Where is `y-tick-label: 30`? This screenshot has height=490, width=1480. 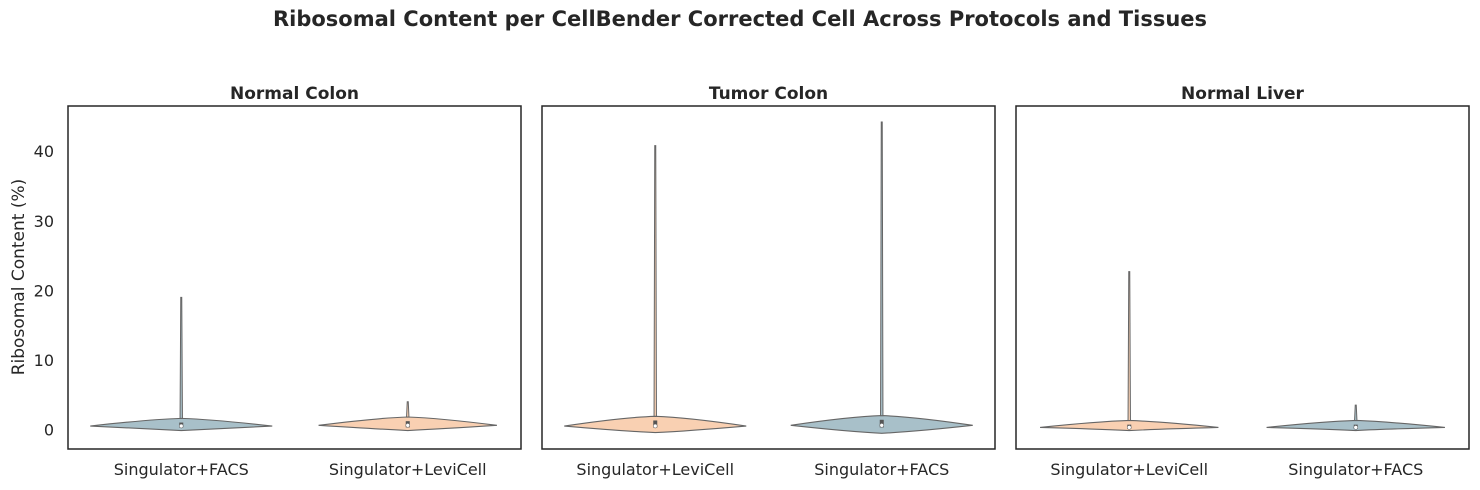
y-tick-label: 30 is located at coordinates (44, 221).